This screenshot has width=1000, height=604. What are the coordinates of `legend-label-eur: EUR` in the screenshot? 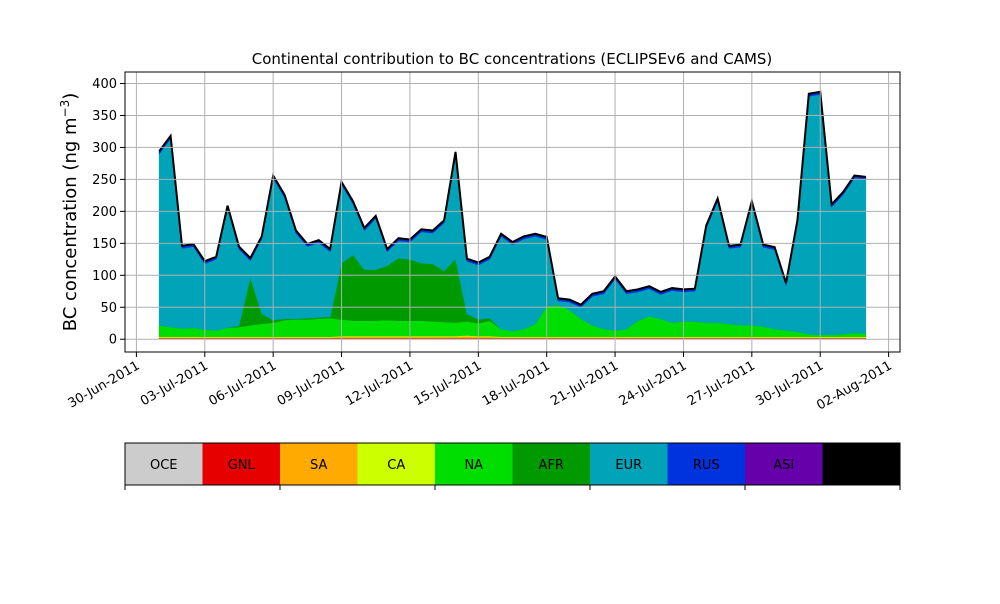 It's located at (628, 465).